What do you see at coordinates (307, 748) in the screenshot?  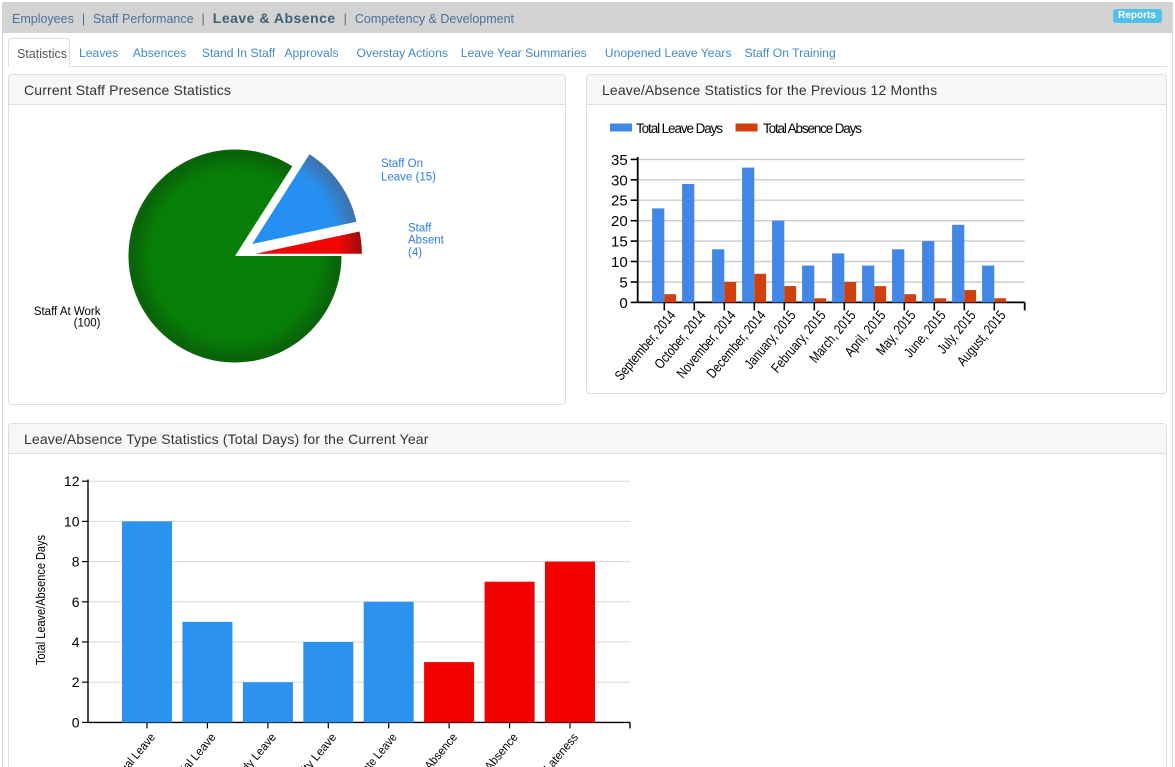 I see `svg-text: Maternity Leave` at bounding box center [307, 748].